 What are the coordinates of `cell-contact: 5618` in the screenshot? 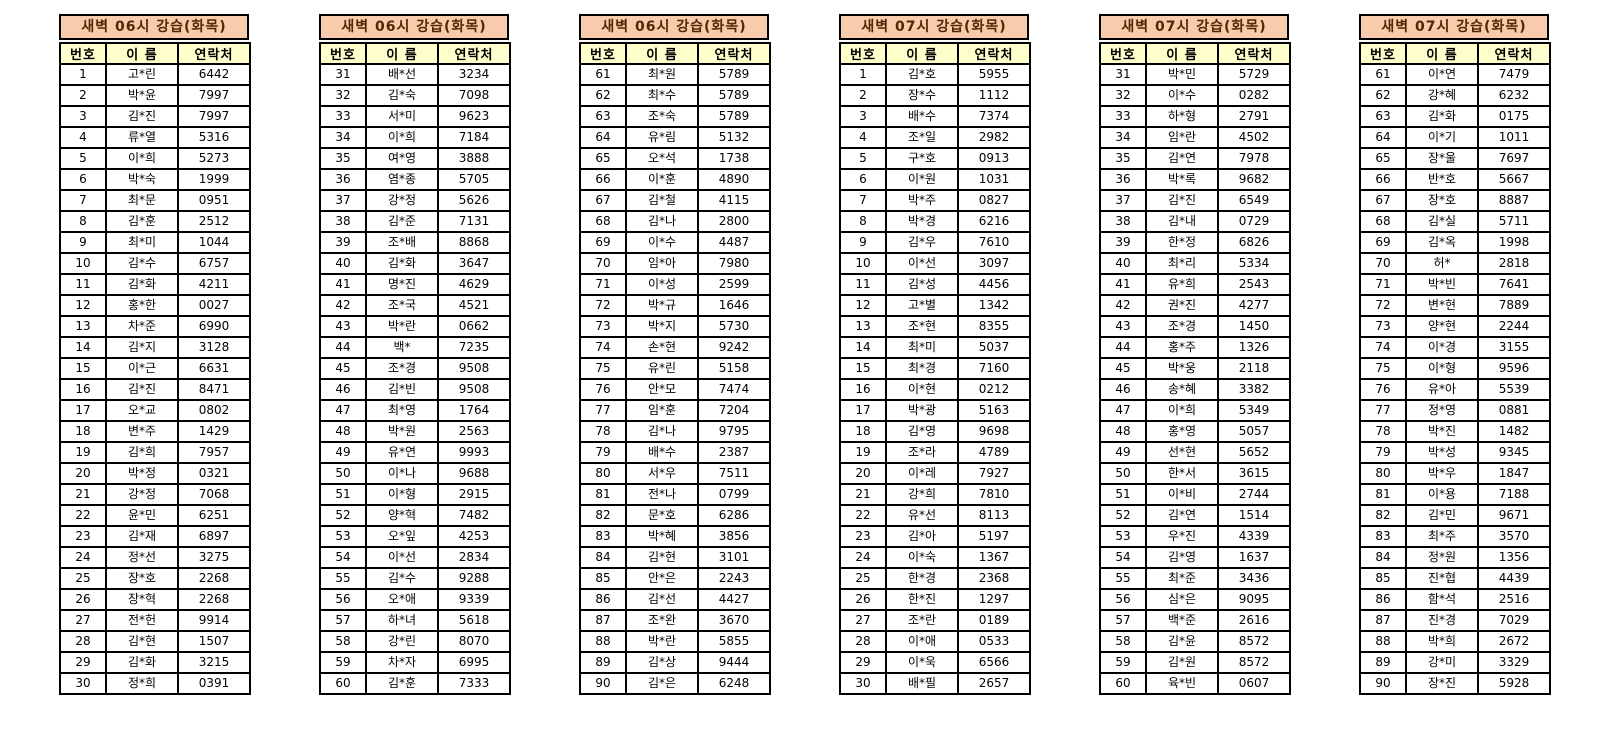 It's located at (474, 620).